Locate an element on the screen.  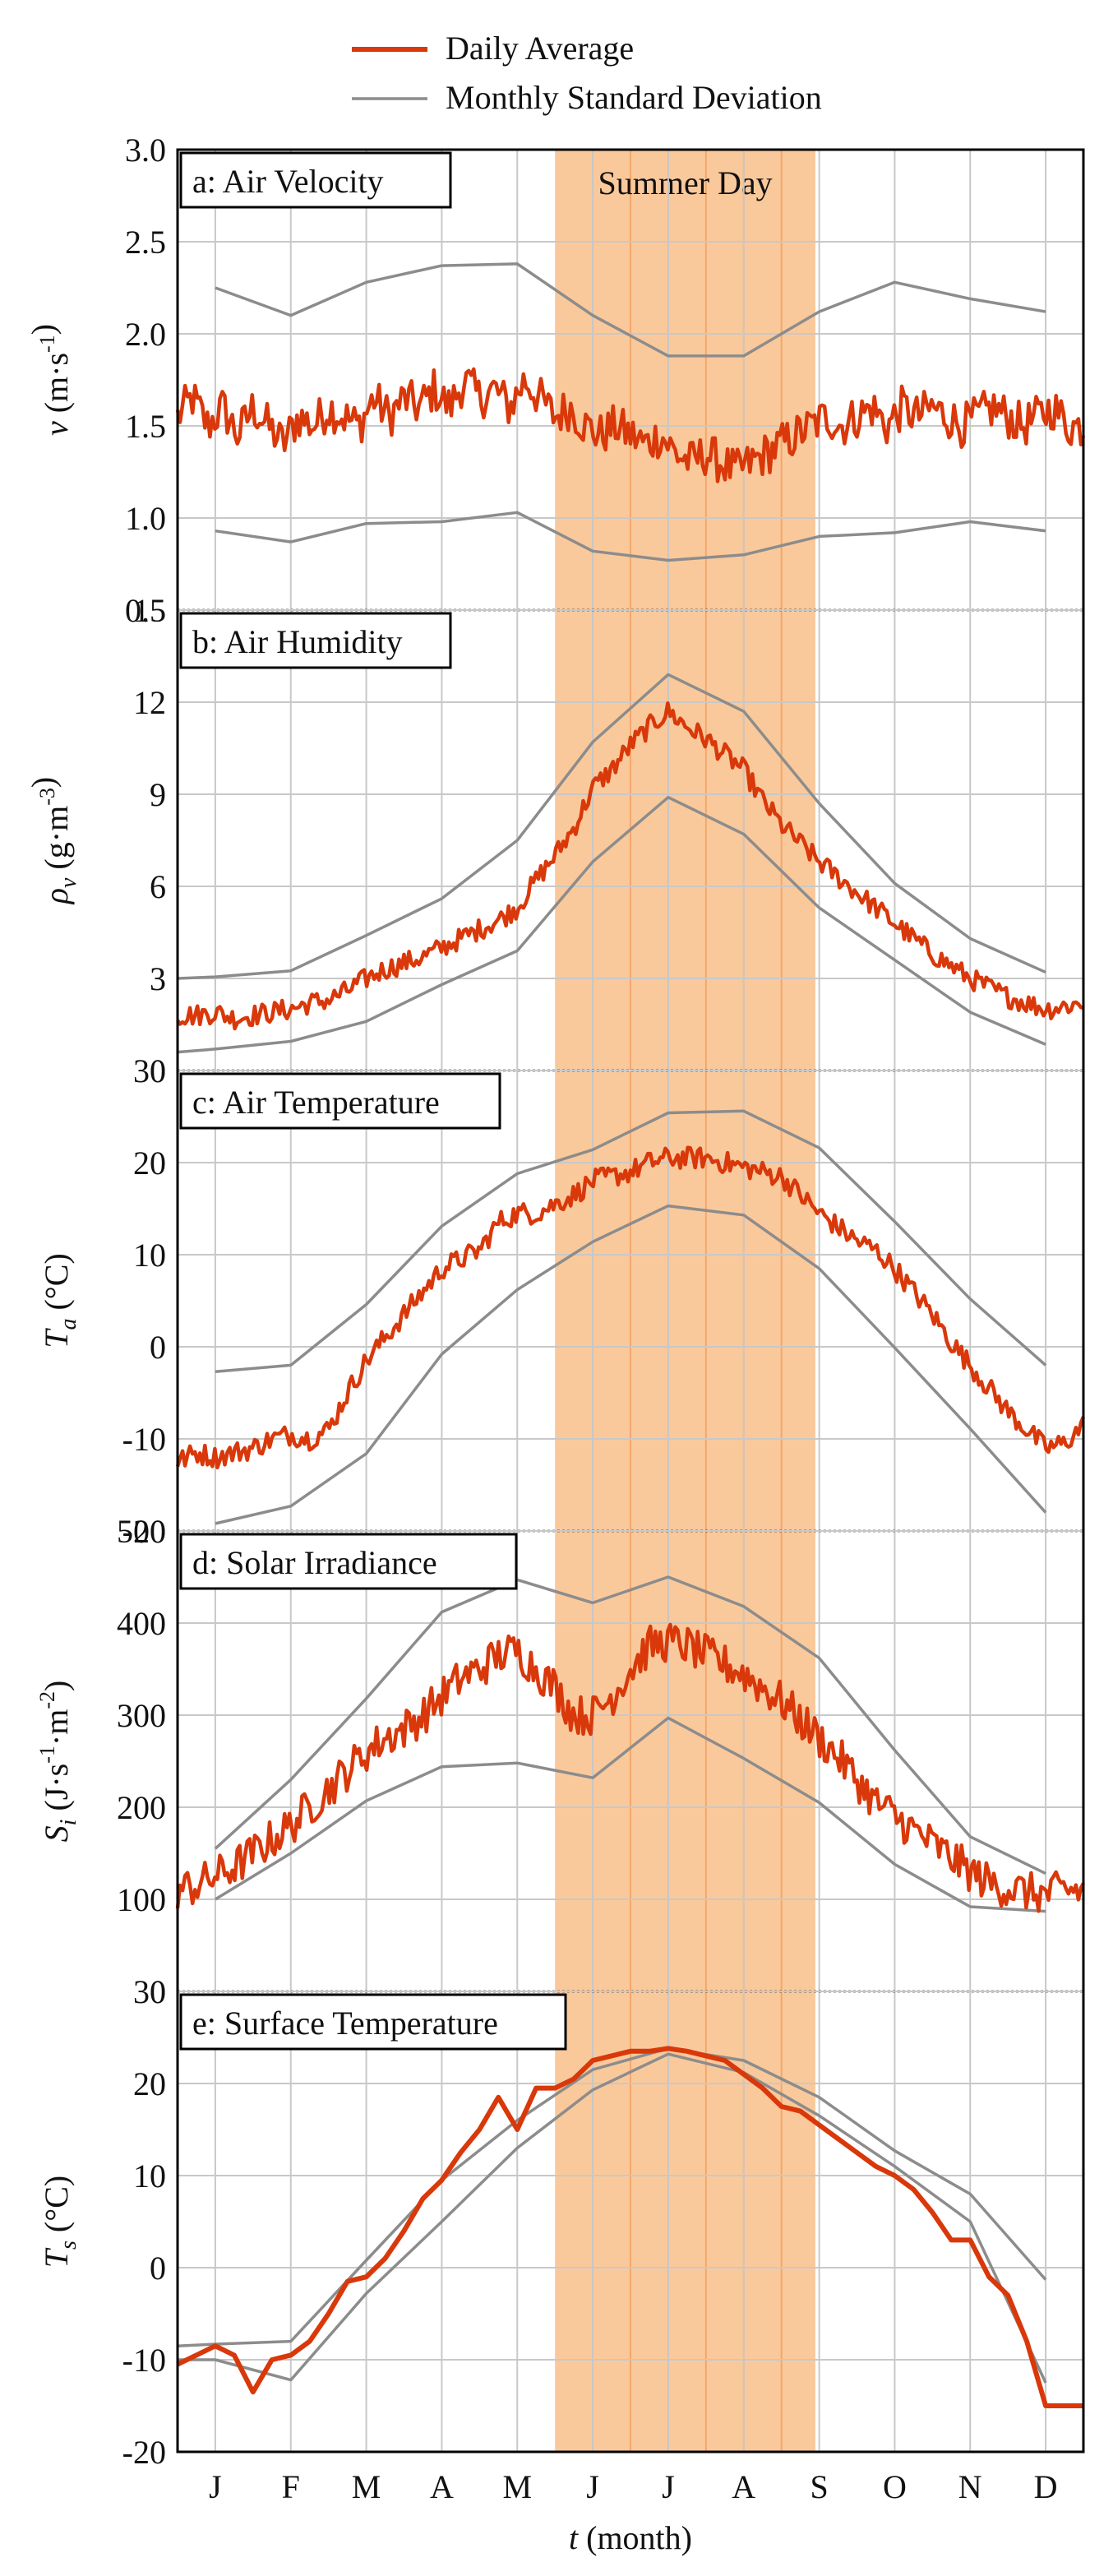
y-tick-label: 100 is located at coordinates (141, 1899).